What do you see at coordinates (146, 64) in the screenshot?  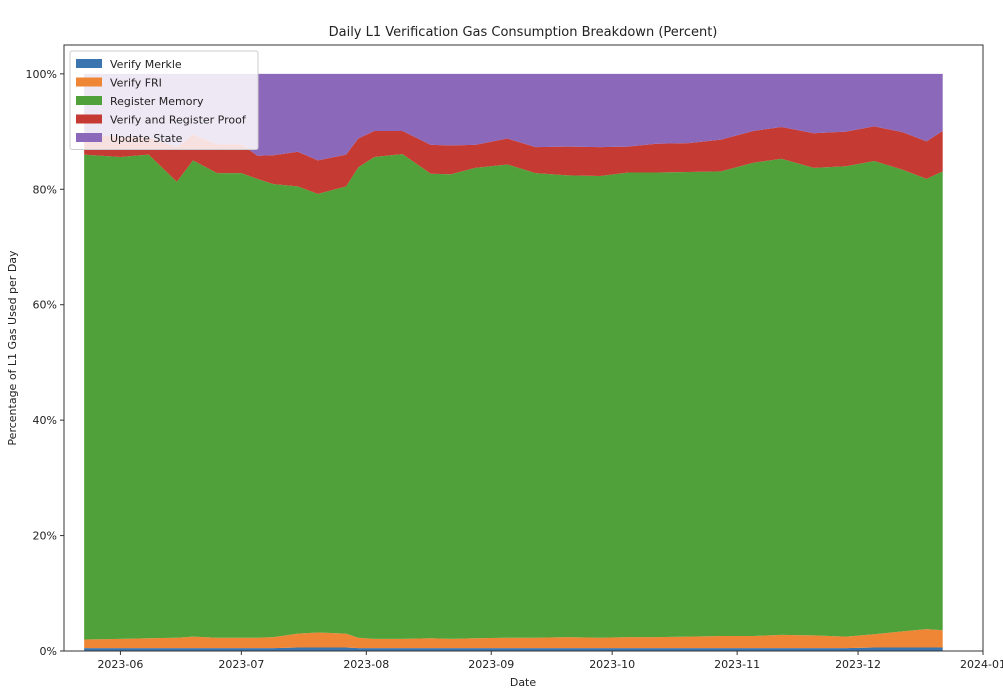 I see `legend-label: Verify Merkle` at bounding box center [146, 64].